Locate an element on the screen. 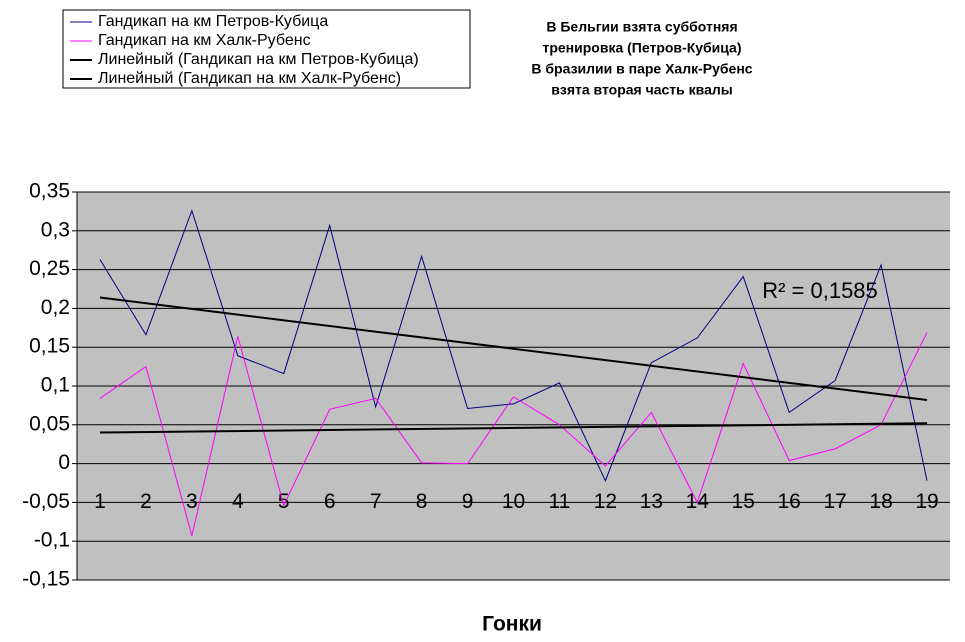 The width and height of the screenshot is (965, 642). y-tick-label: 0,25 is located at coordinates (49, 268).